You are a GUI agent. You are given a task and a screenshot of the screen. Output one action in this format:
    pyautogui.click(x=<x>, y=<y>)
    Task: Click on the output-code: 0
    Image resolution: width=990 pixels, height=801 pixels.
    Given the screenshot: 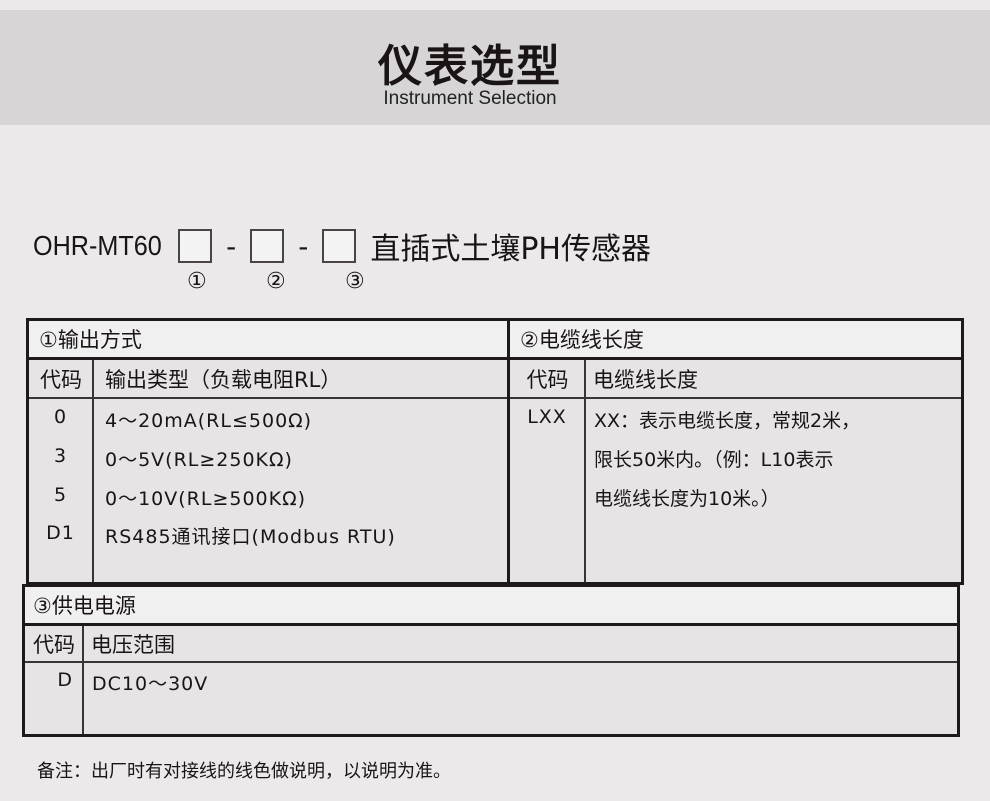 What is the action you would take?
    pyautogui.click(x=60, y=417)
    